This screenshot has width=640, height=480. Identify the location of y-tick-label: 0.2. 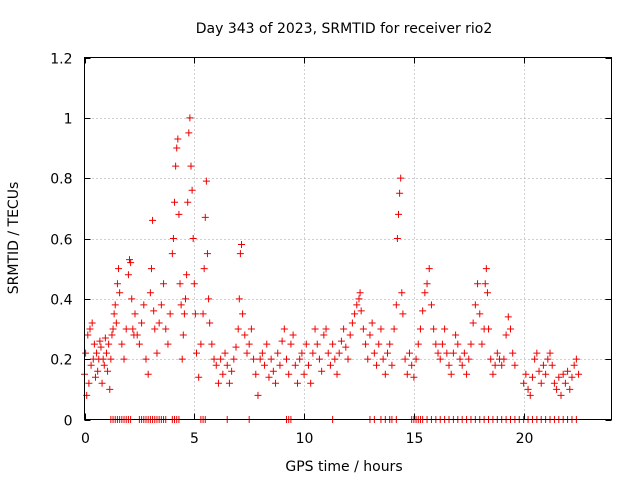
(61, 361).